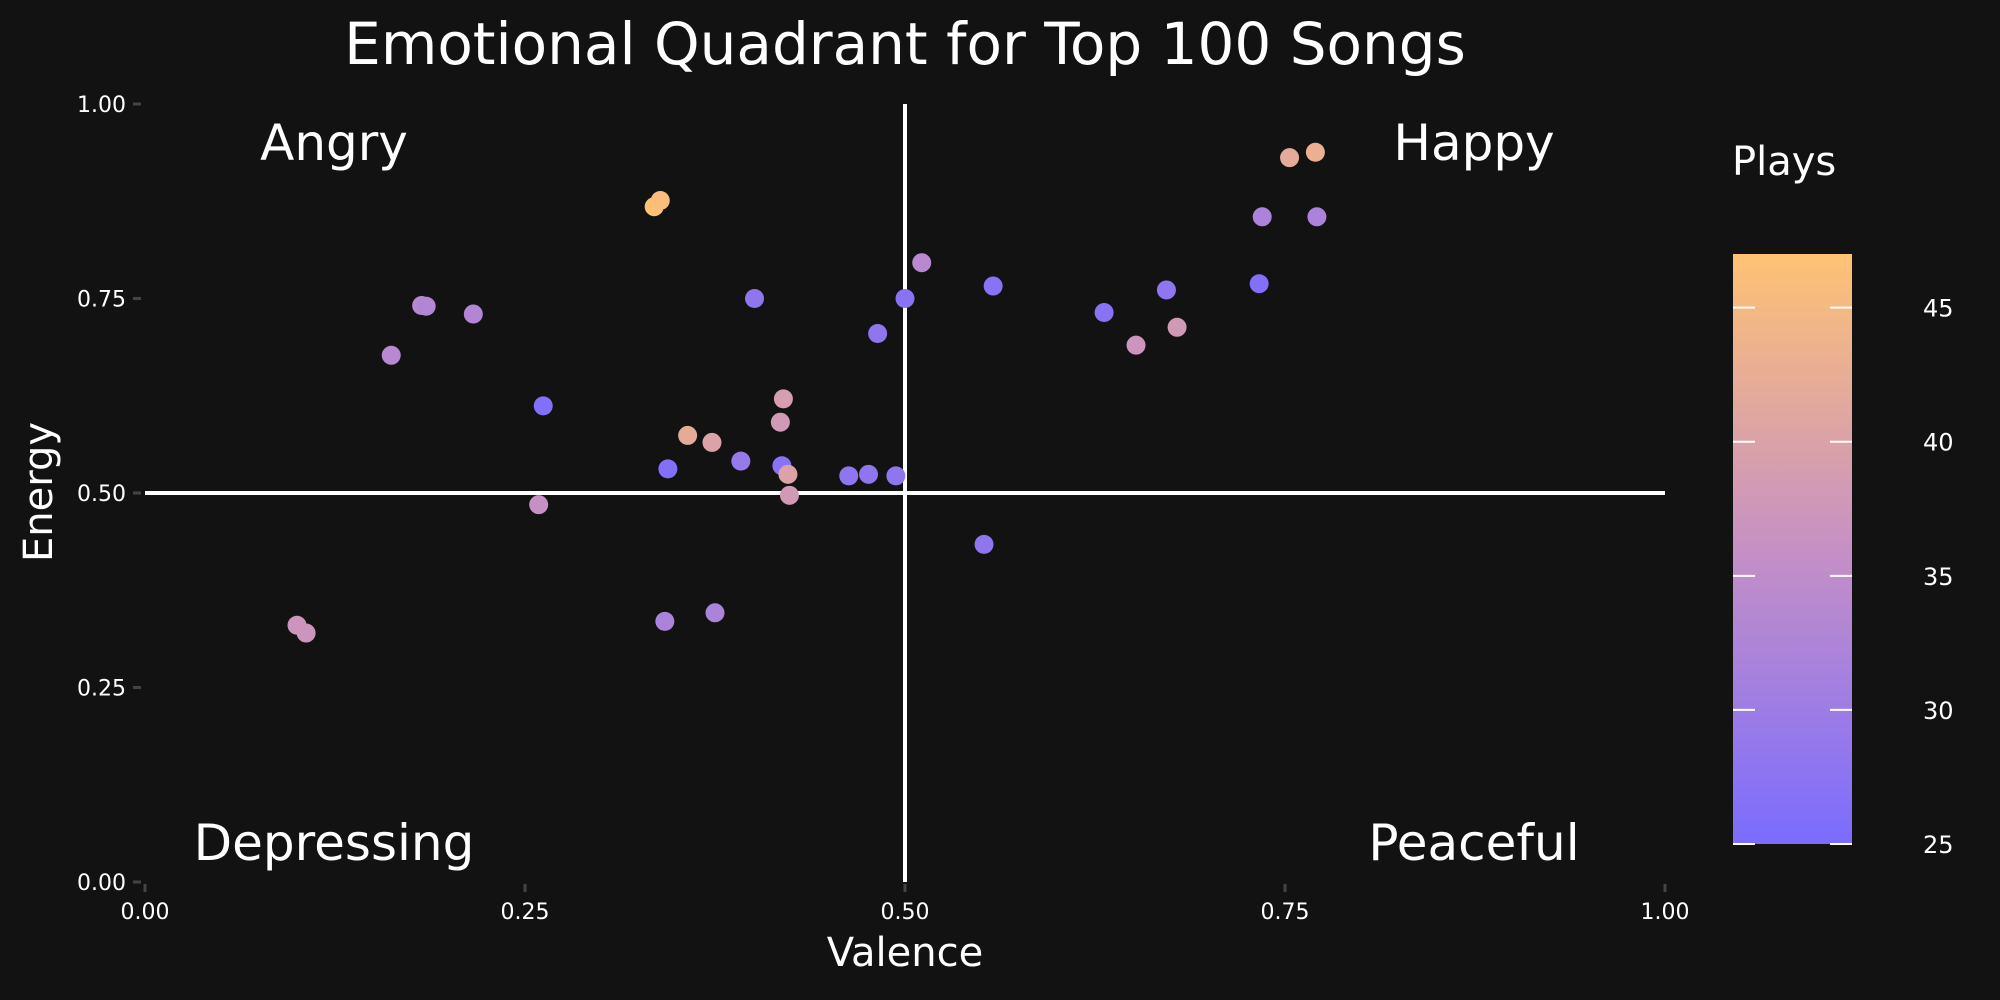 The image size is (2000, 1000). Describe the element at coordinates (1792, 549) in the screenshot. I see `color-bar` at that location.